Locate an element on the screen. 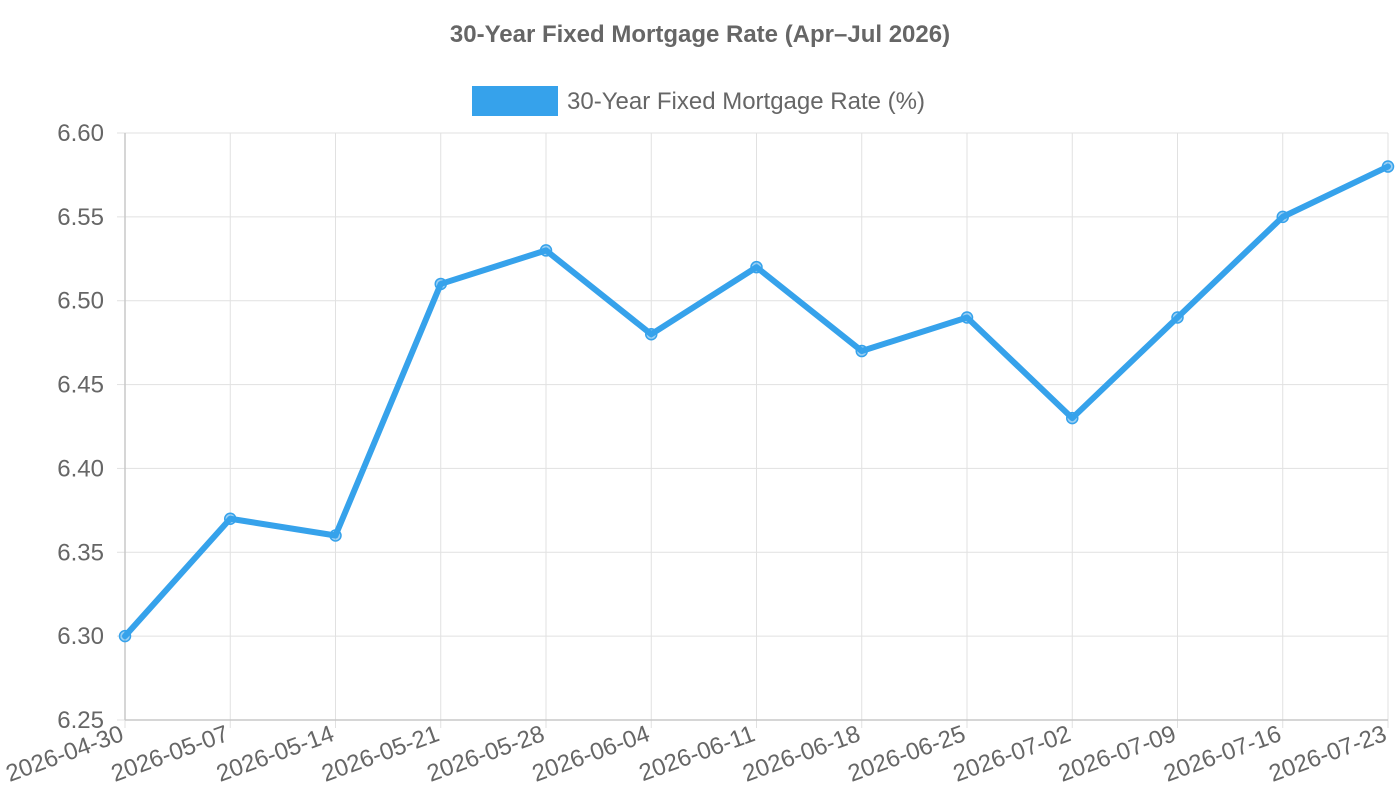 This screenshot has height=800, width=1400. y-tick-label: 6.45 is located at coordinates (80, 385).